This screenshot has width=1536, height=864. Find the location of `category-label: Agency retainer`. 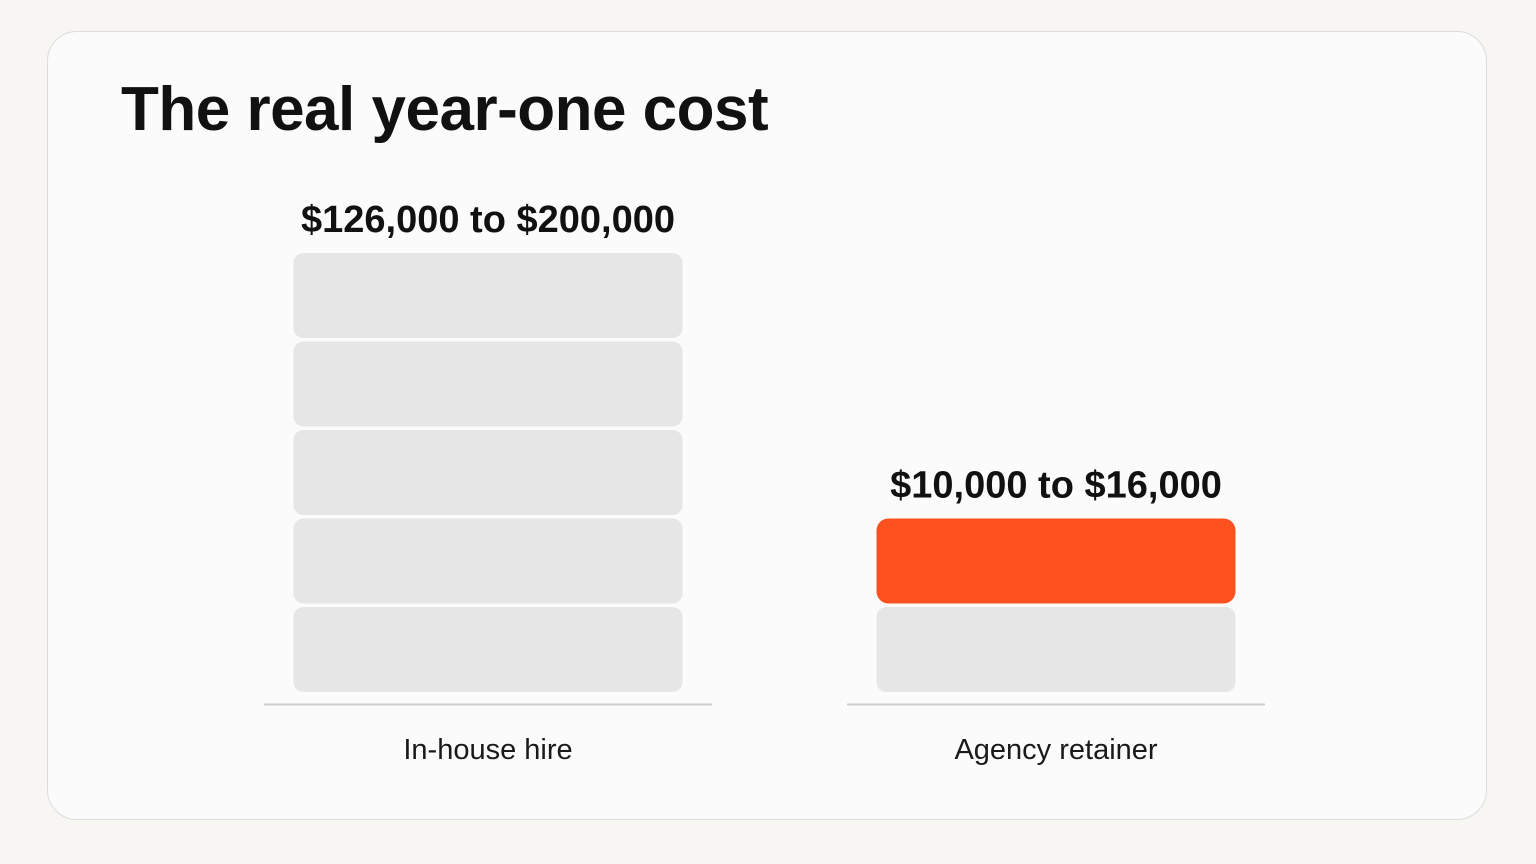

category-label: Agency retainer is located at coordinates (1055, 750).